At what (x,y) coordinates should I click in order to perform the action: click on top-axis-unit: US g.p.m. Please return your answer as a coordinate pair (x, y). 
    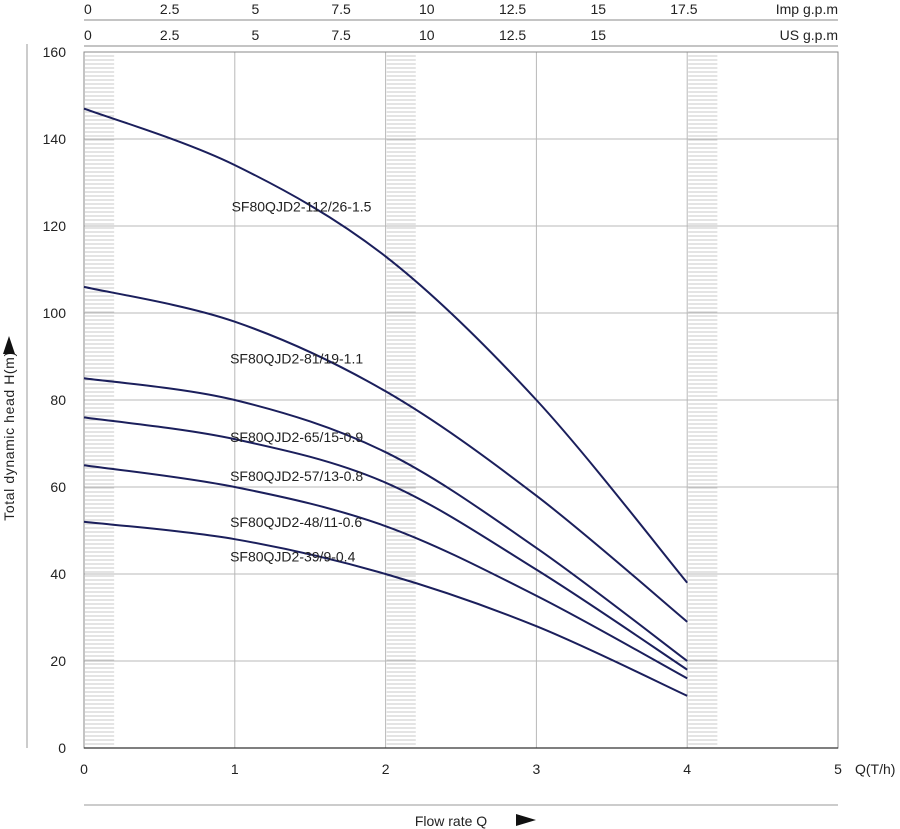
    Looking at the image, I should click on (809, 35).